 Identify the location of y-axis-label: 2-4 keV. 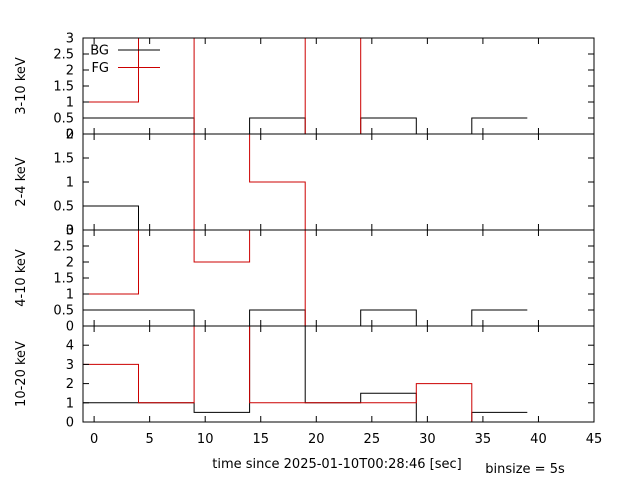
(21, 181).